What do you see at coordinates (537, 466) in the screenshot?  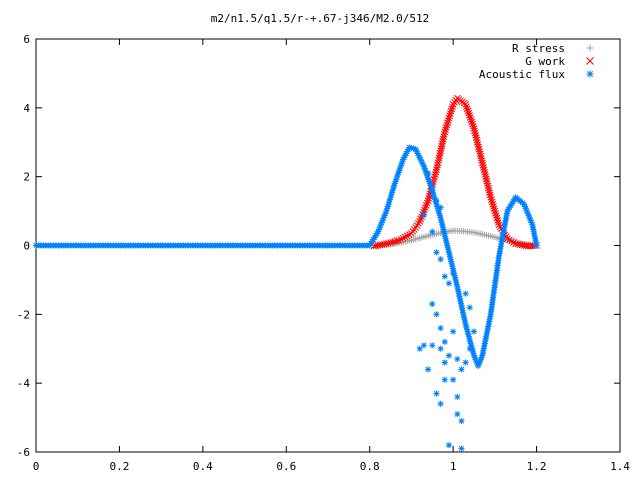 I see `x-tick-label: 1.2` at bounding box center [537, 466].